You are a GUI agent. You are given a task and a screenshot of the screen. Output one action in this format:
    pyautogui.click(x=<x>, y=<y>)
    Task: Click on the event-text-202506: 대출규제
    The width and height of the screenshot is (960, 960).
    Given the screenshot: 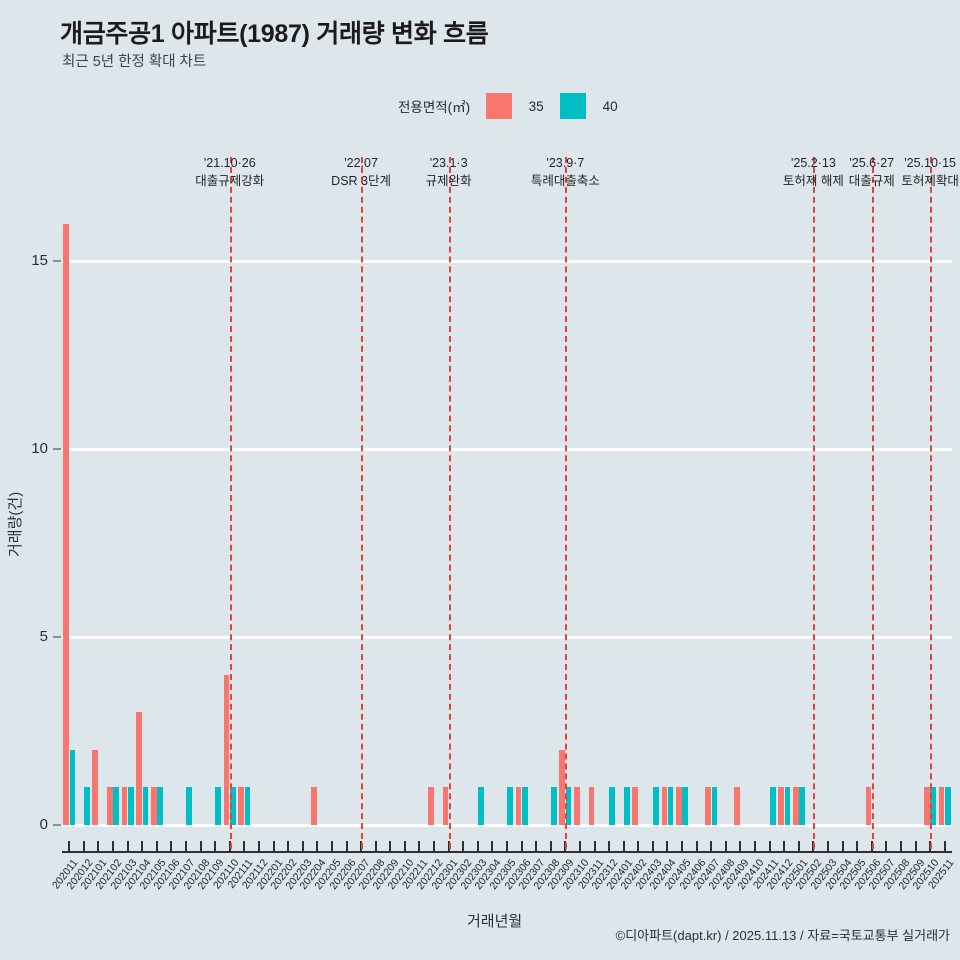 What is the action you would take?
    pyautogui.click(x=871, y=181)
    